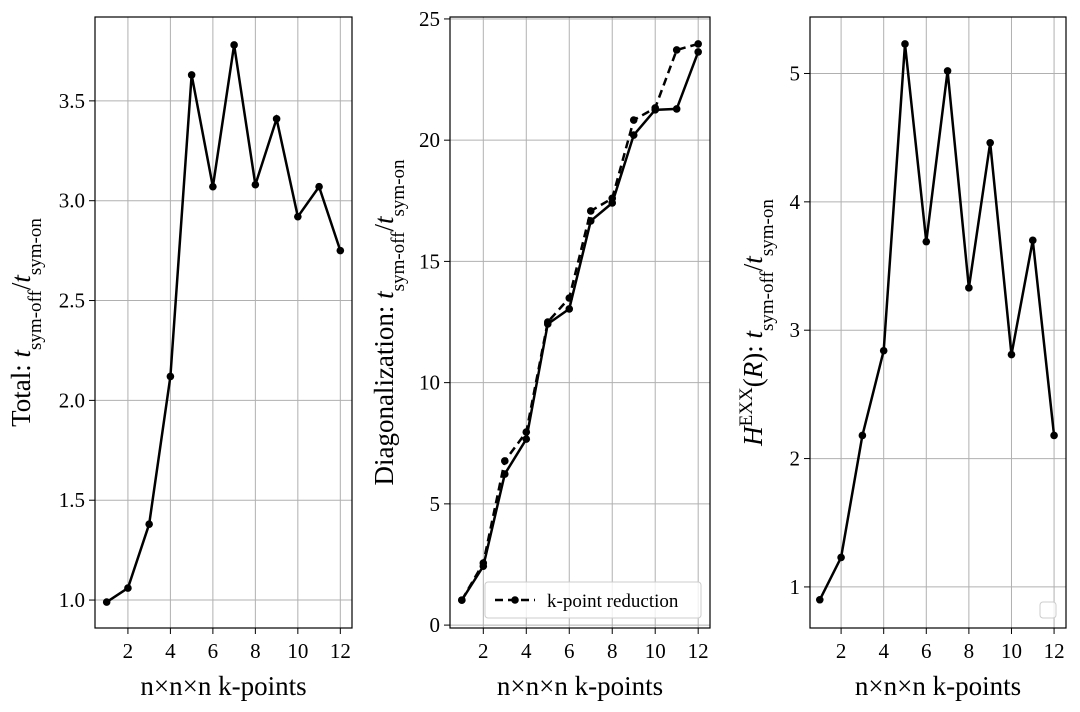  What do you see at coordinates (72, 400) in the screenshot?
I see `y-tick-label: 2.0` at bounding box center [72, 400].